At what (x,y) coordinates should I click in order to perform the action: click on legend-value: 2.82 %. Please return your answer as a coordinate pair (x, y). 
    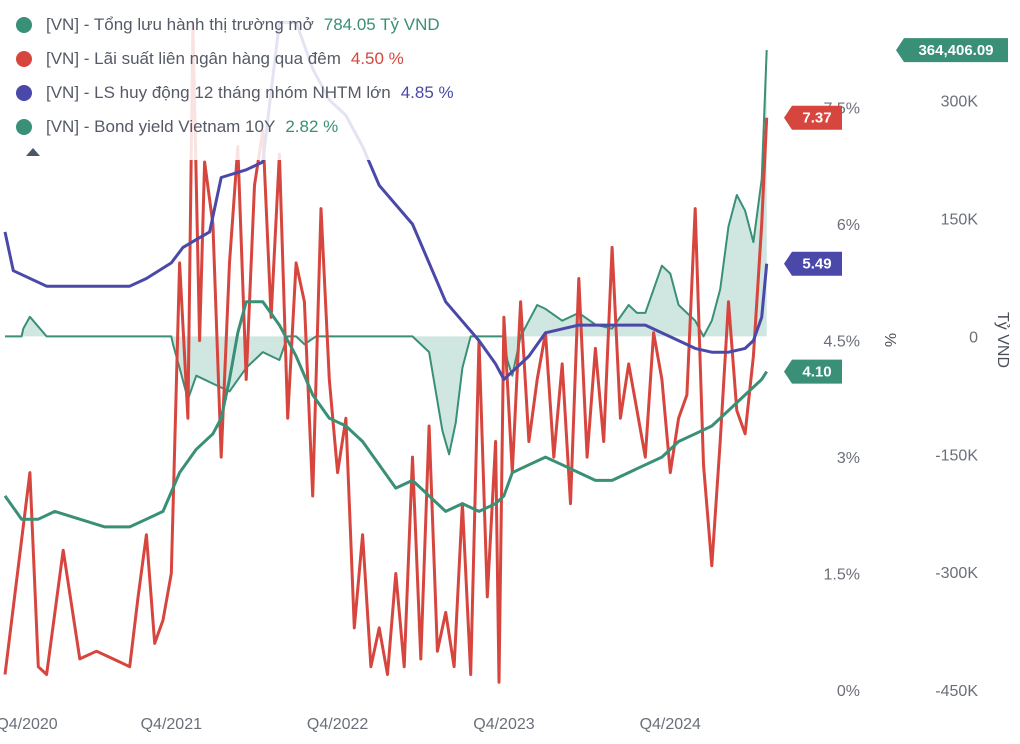
    Looking at the image, I should click on (312, 126).